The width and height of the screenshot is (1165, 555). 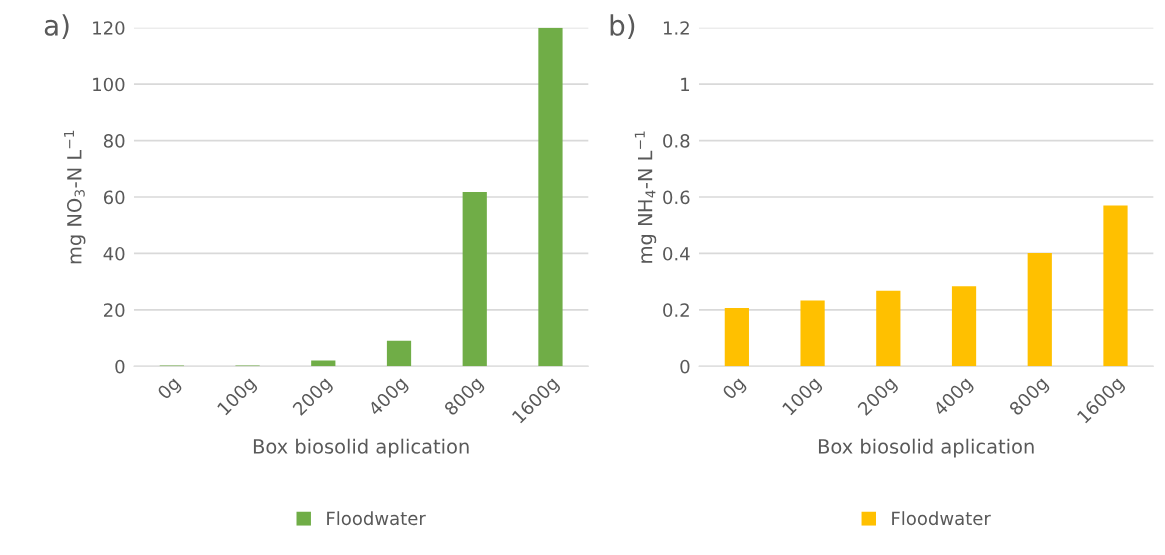 I want to click on y-tick-label: 20, so click(x=114, y=310).